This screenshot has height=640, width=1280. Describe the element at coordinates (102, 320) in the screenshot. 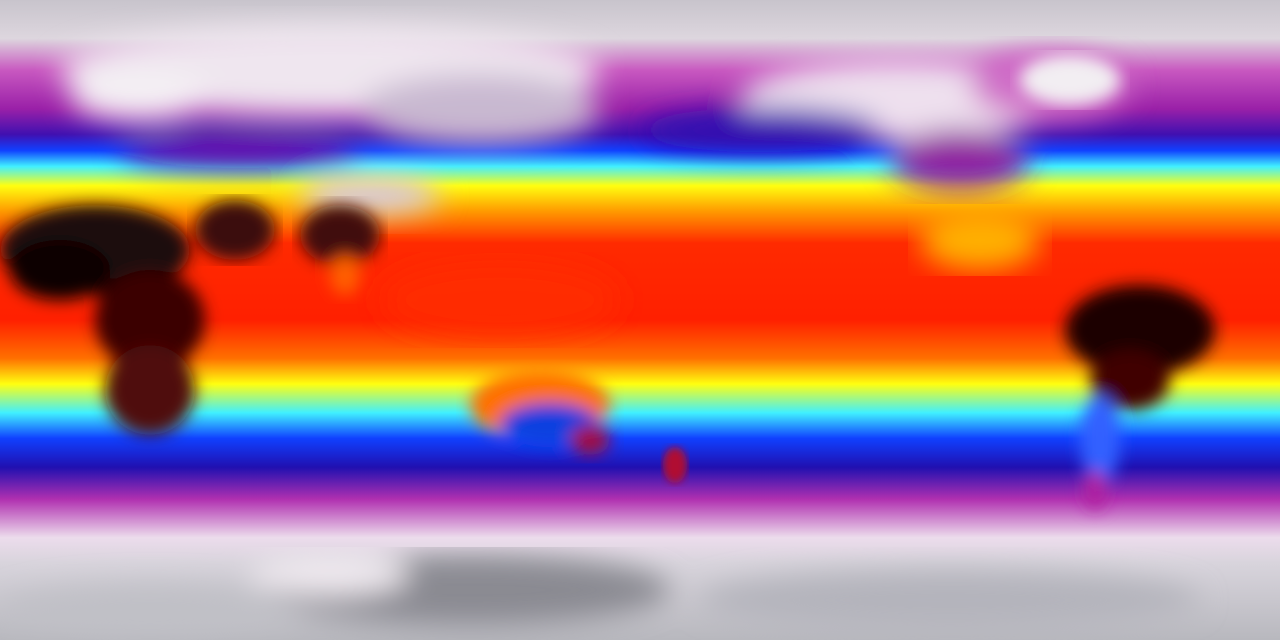

I see `africa` at that location.